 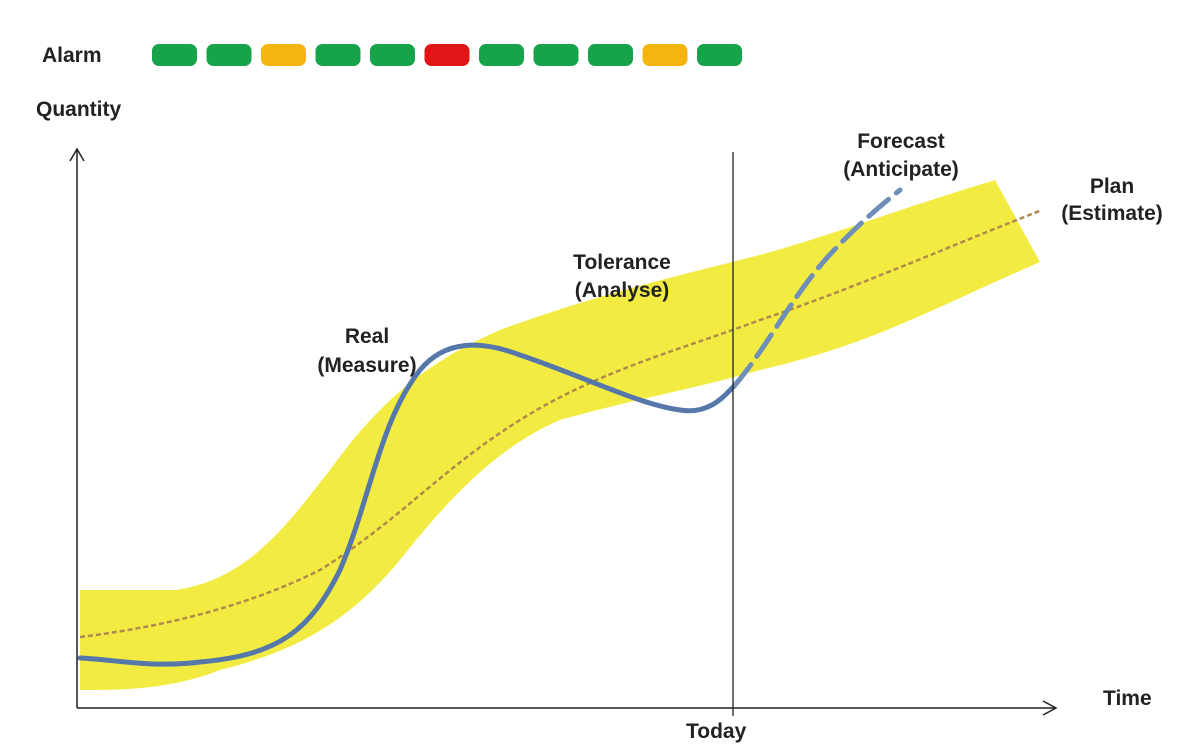 What do you see at coordinates (622, 290) in the screenshot?
I see `tolerance-label-subtitle: (Analyse)` at bounding box center [622, 290].